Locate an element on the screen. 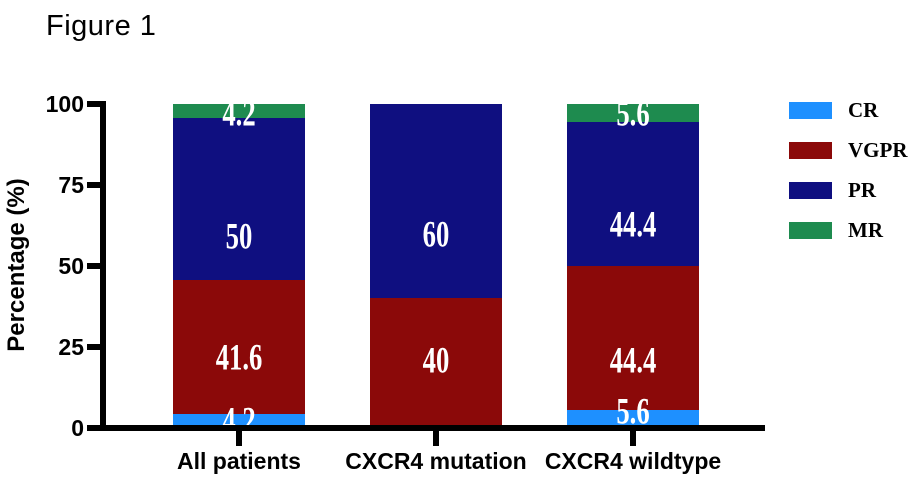 This screenshot has width=919, height=481. legend-swatch-vgpr is located at coordinates (810, 150).